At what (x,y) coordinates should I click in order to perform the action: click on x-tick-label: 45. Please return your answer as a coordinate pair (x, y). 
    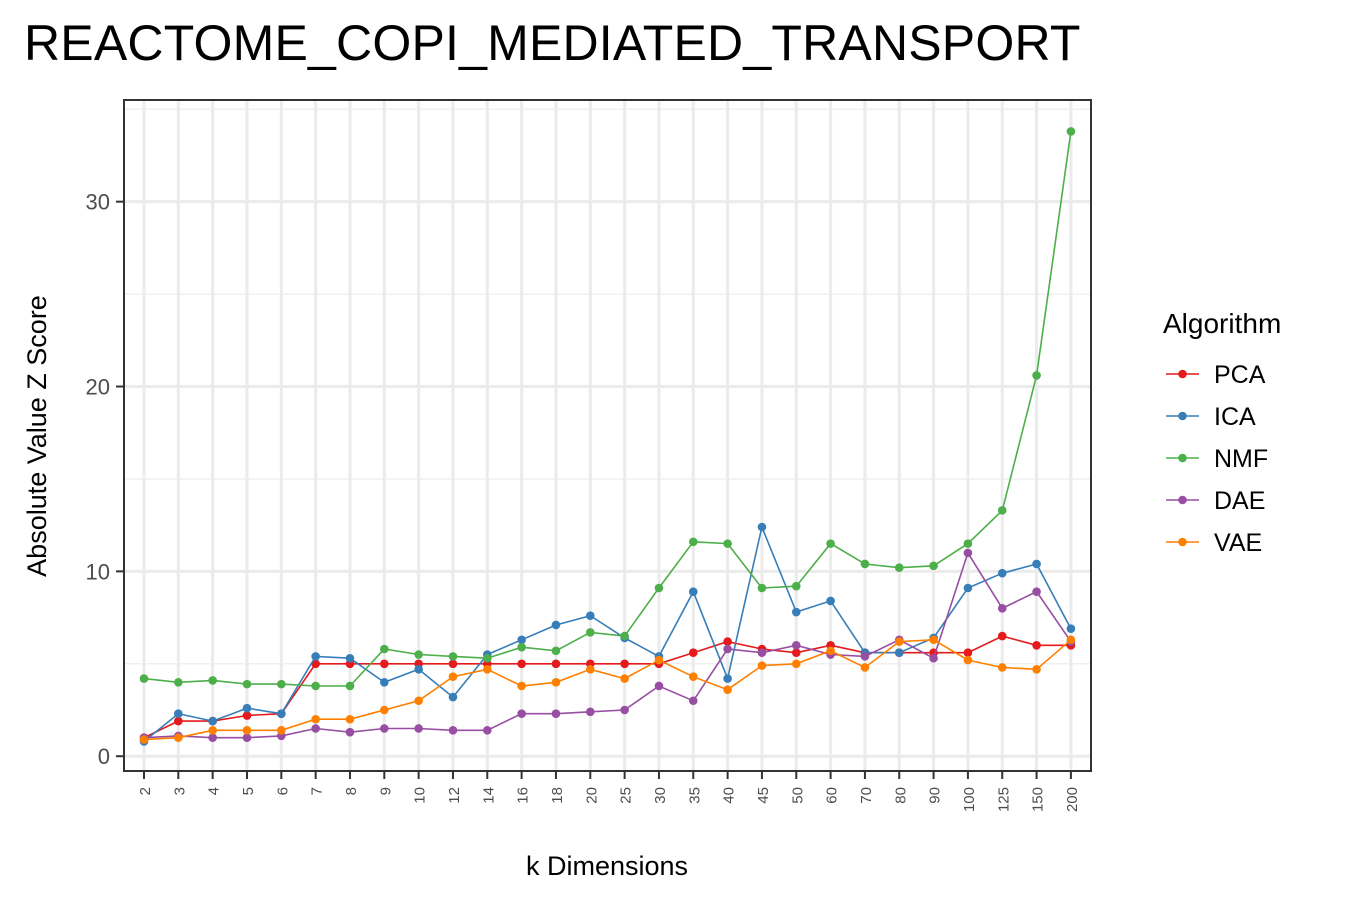
    Looking at the image, I should click on (763, 795).